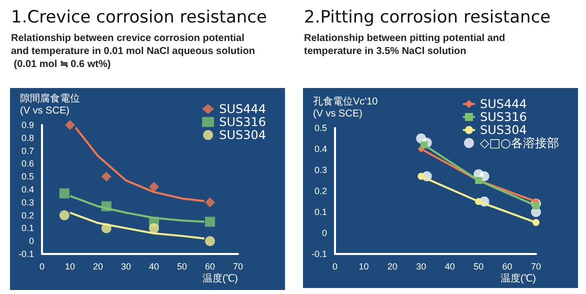  Describe the element at coordinates (427, 18) in the screenshot. I see `chart-title: 2.Pitting corrosion resistance` at that location.